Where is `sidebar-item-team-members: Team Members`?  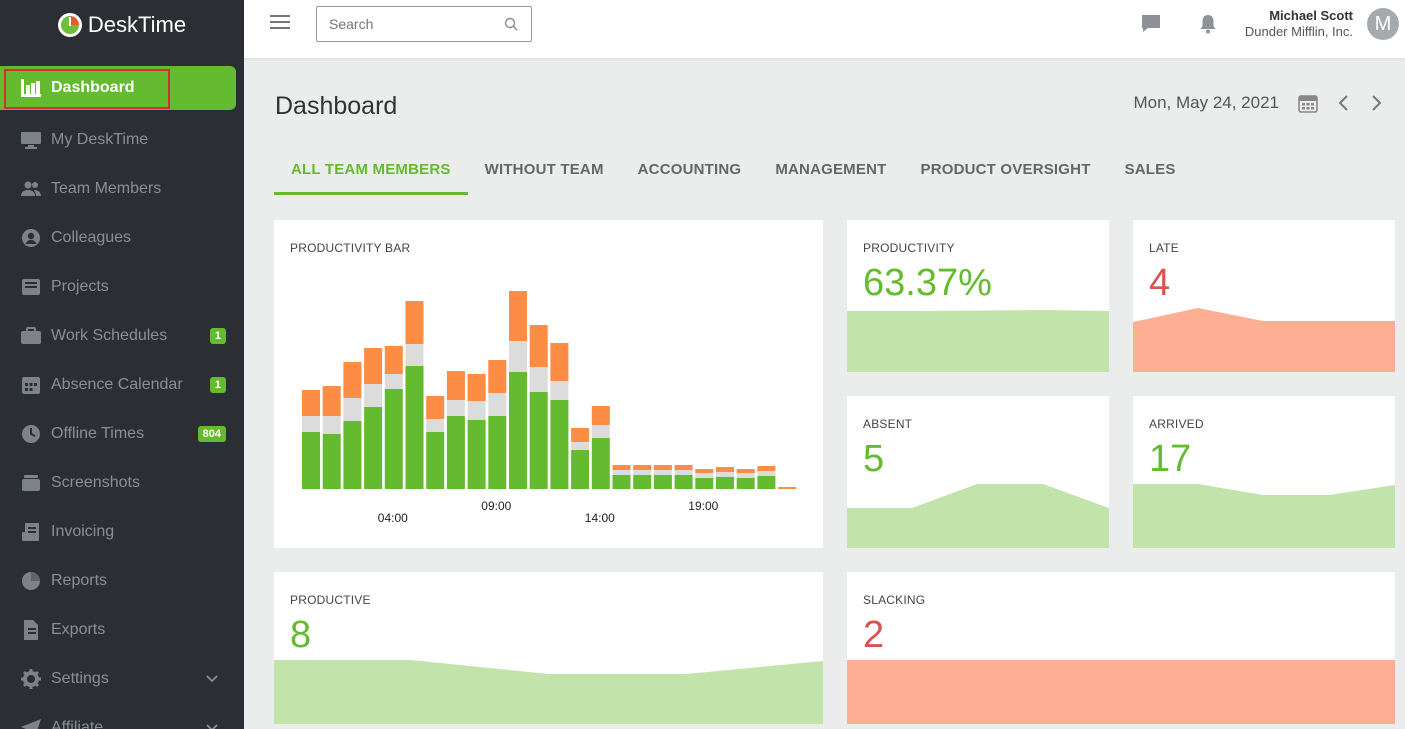
sidebar-item-team-members: Team Members is located at coordinates (122, 188).